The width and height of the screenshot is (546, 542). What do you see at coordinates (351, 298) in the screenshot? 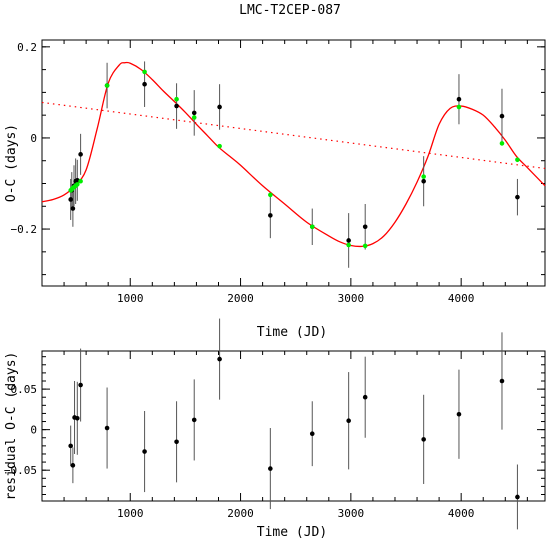
I see `o-c-x-tick-label: 3000` at bounding box center [351, 298].